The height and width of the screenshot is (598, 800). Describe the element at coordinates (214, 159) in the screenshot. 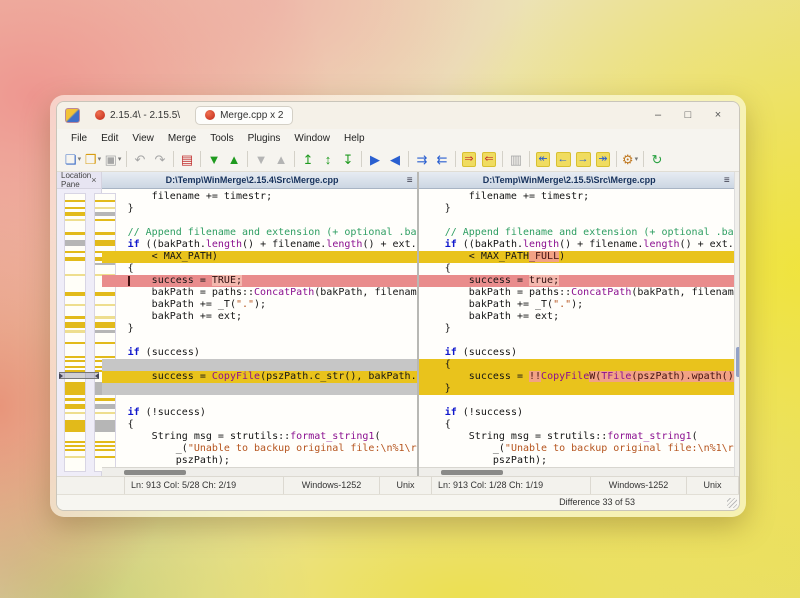

I see `next-difference-button: ▼` at that location.